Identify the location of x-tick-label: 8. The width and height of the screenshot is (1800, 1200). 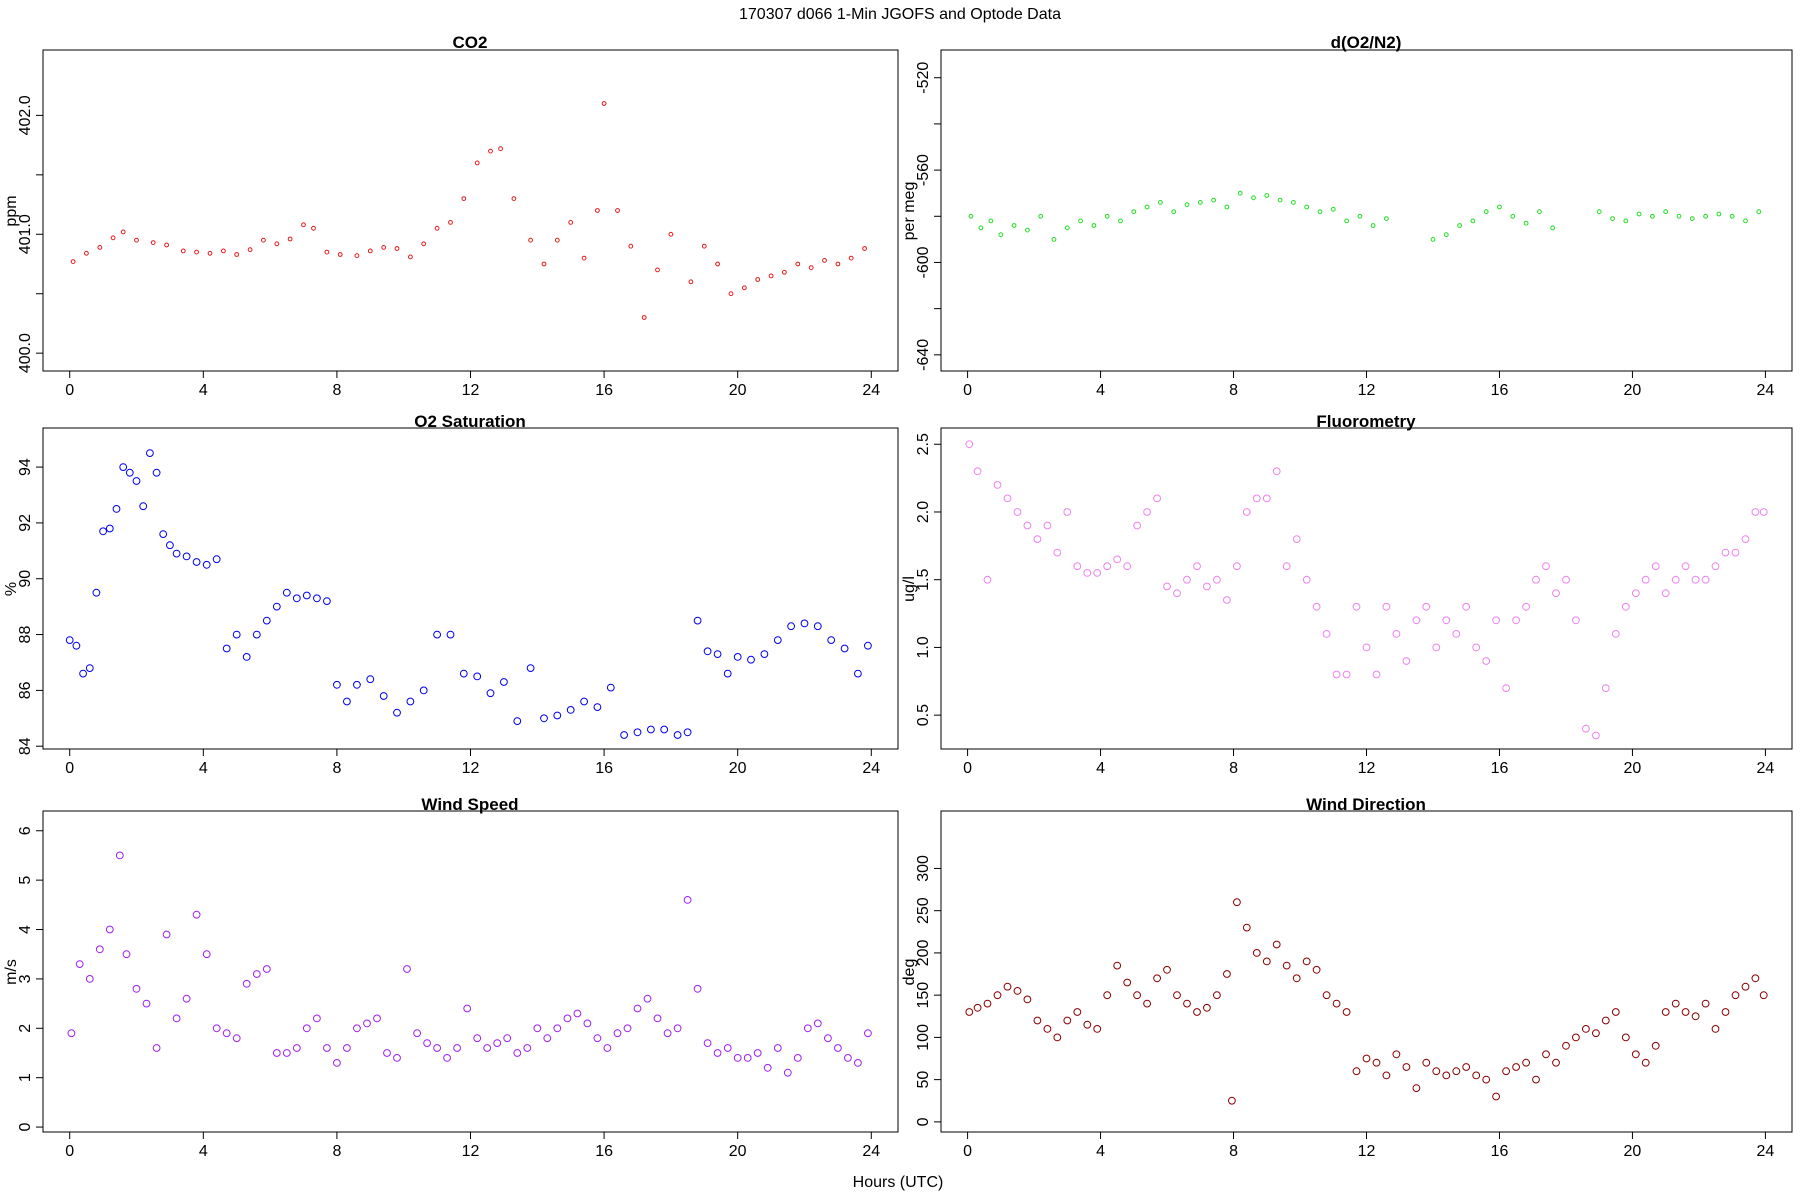
(1233, 1151).